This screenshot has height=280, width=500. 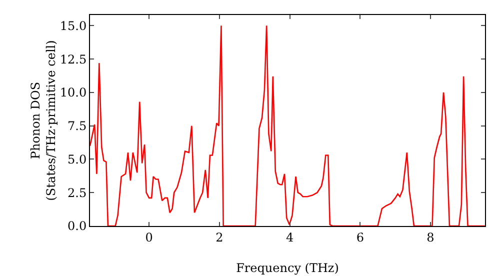 What do you see at coordinates (43, 120) in the screenshot?
I see `y-axis-title: Phonon DOS (States/THz·primitive cell)` at bounding box center [43, 120].